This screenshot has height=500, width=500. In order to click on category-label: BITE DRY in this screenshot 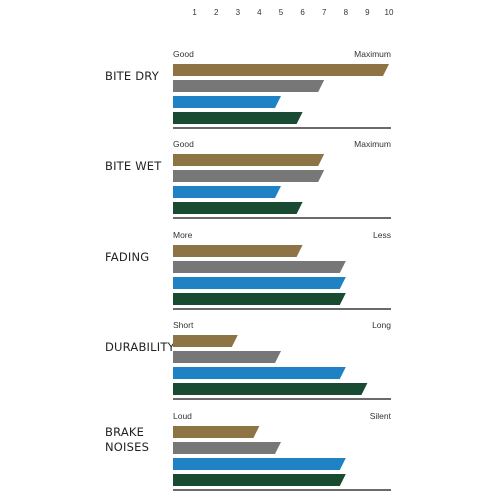, I will do `click(132, 76)`.